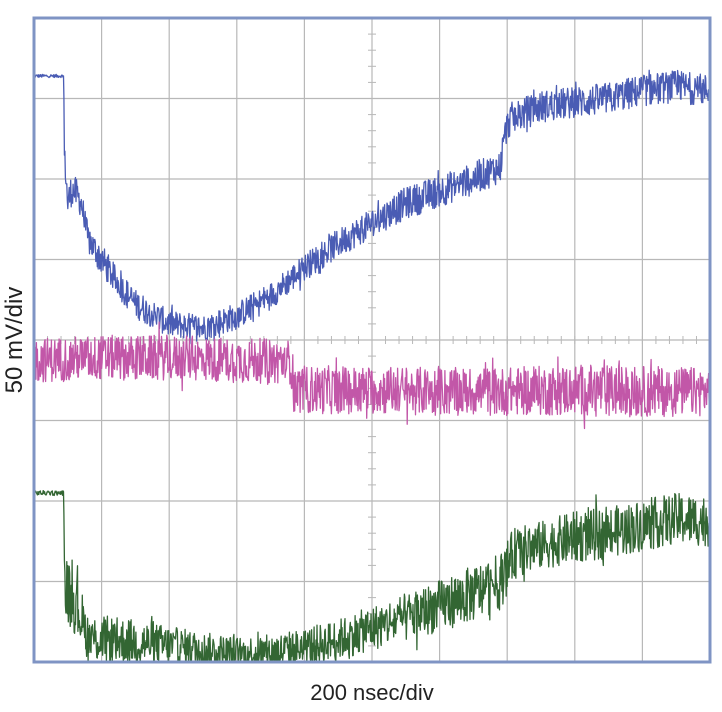 The width and height of the screenshot is (722, 712). What do you see at coordinates (14, 340) in the screenshot?
I see `y-axis-label: 50 mV/div` at bounding box center [14, 340].